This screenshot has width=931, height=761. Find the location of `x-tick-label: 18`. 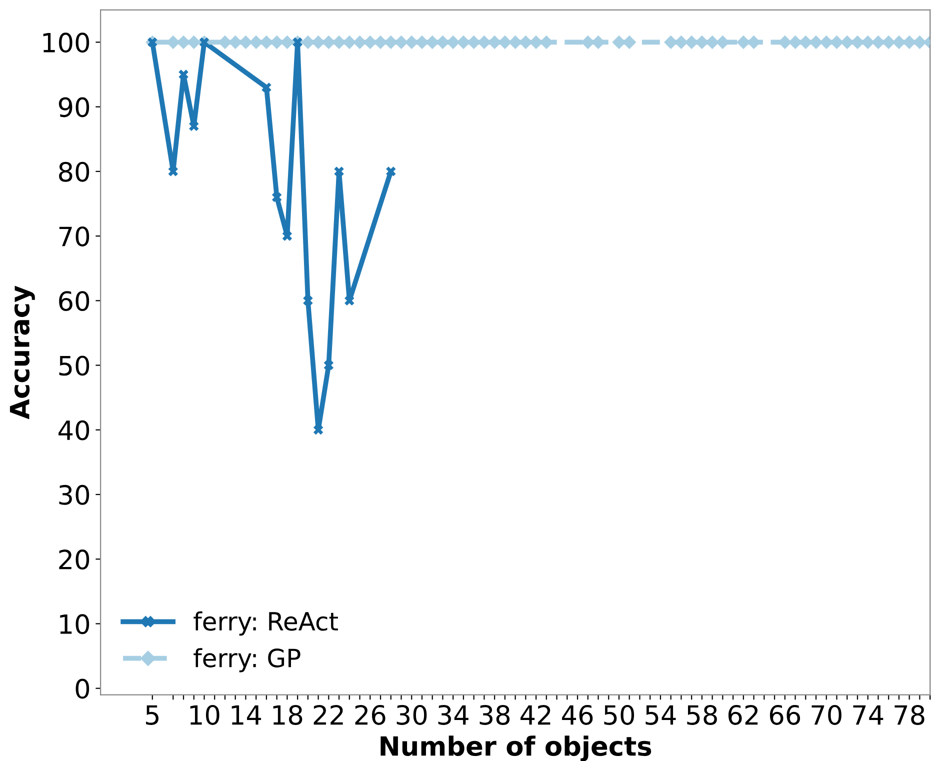

x-tick-label: 18 is located at coordinates (287, 714).